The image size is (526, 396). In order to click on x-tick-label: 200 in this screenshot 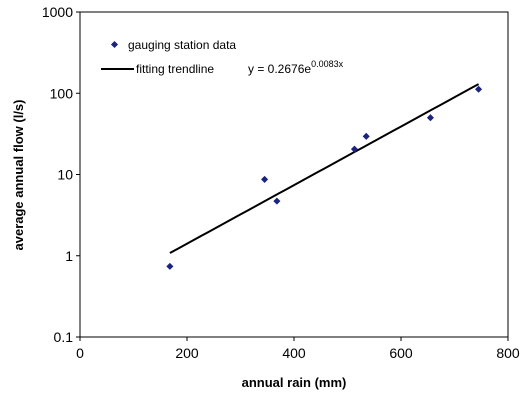, I will do `click(187, 353)`.